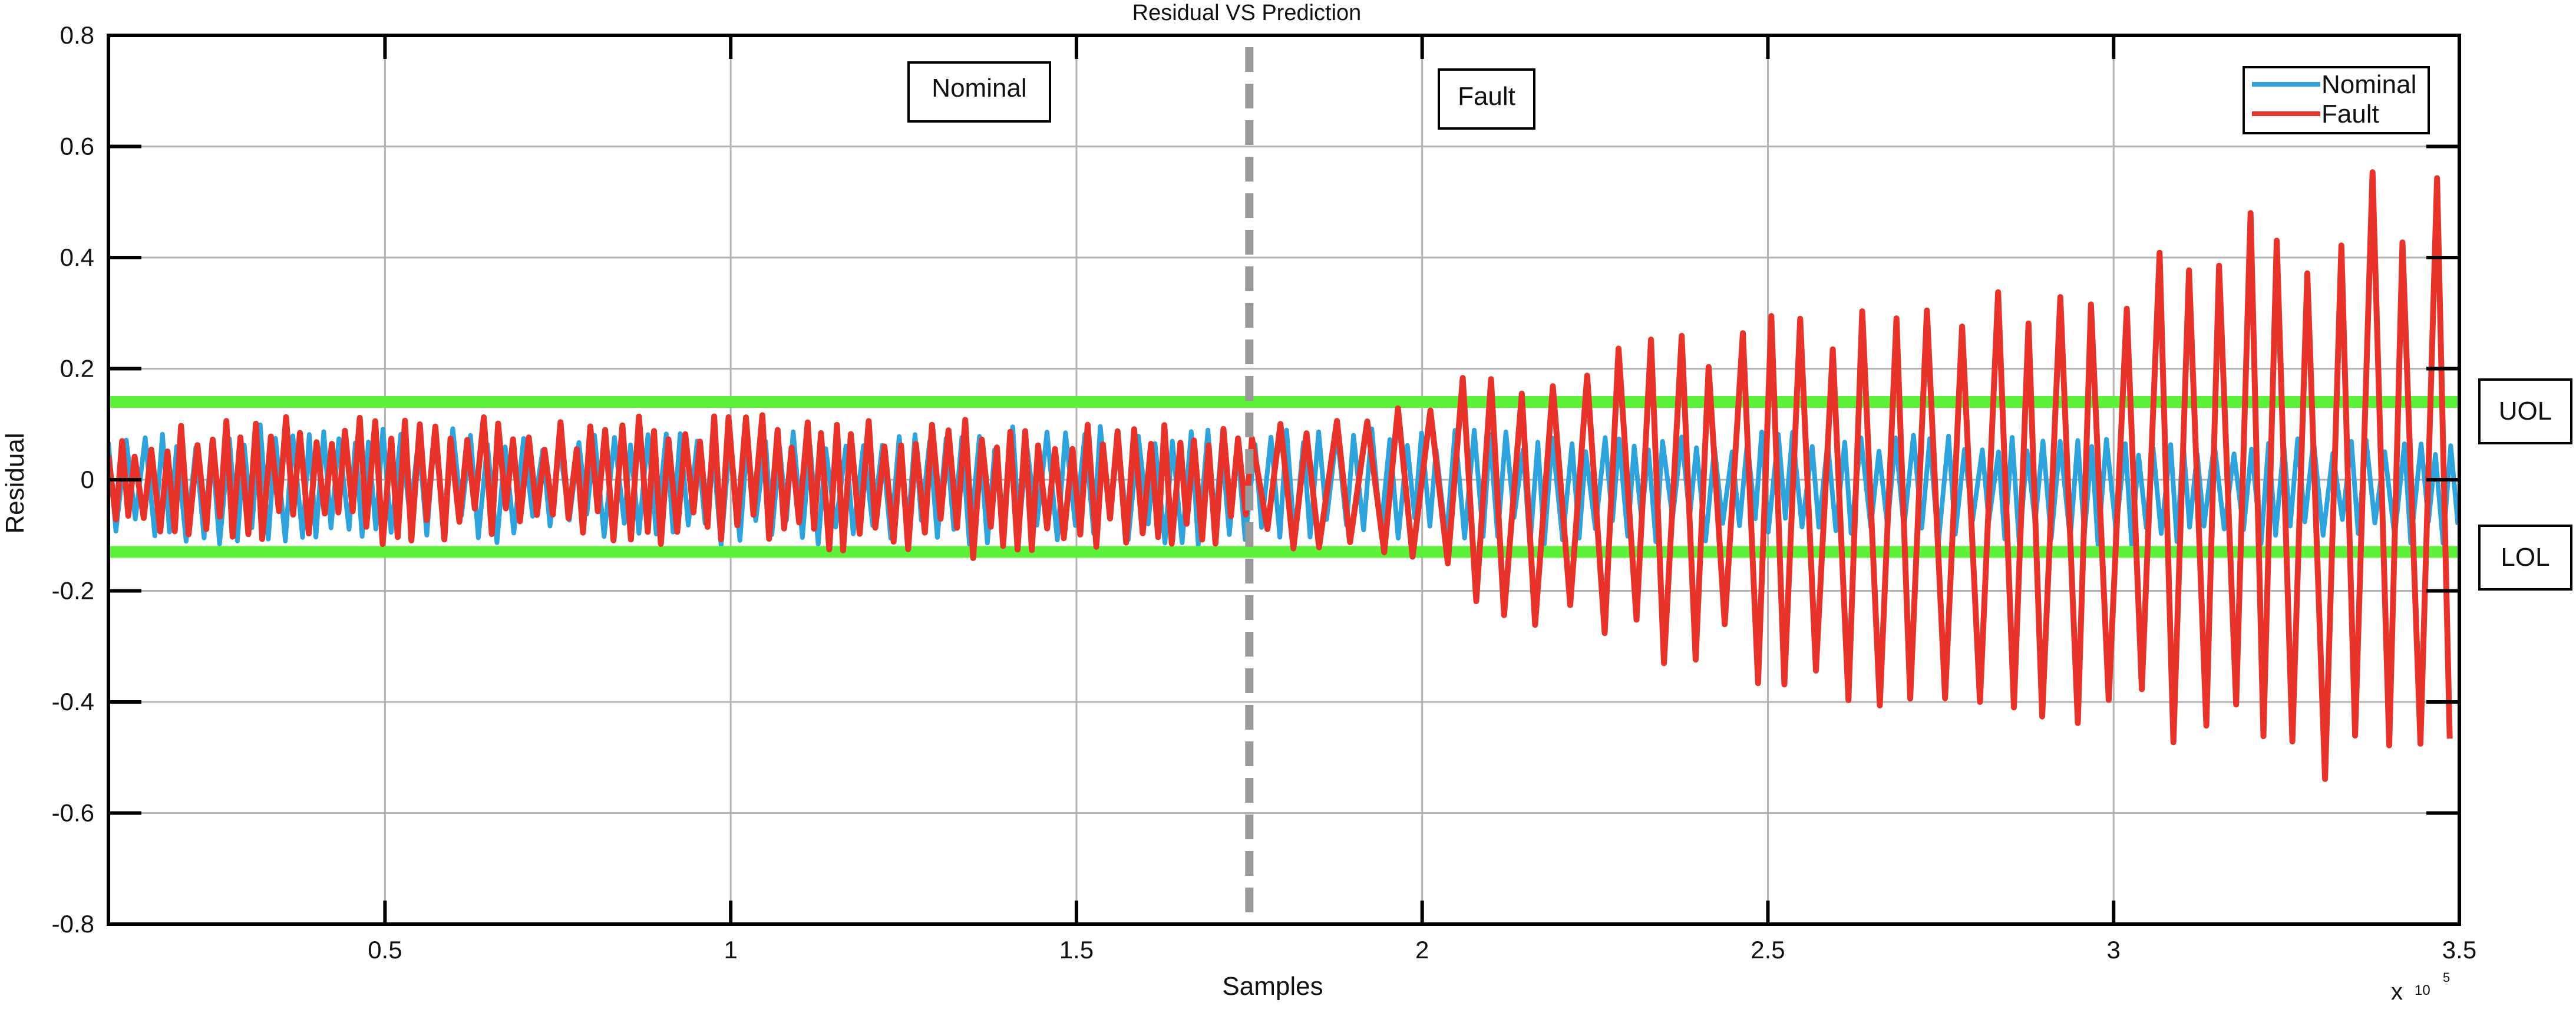 The width and height of the screenshot is (2576, 1009). I want to click on y-axis-label: Residual, so click(15, 483).